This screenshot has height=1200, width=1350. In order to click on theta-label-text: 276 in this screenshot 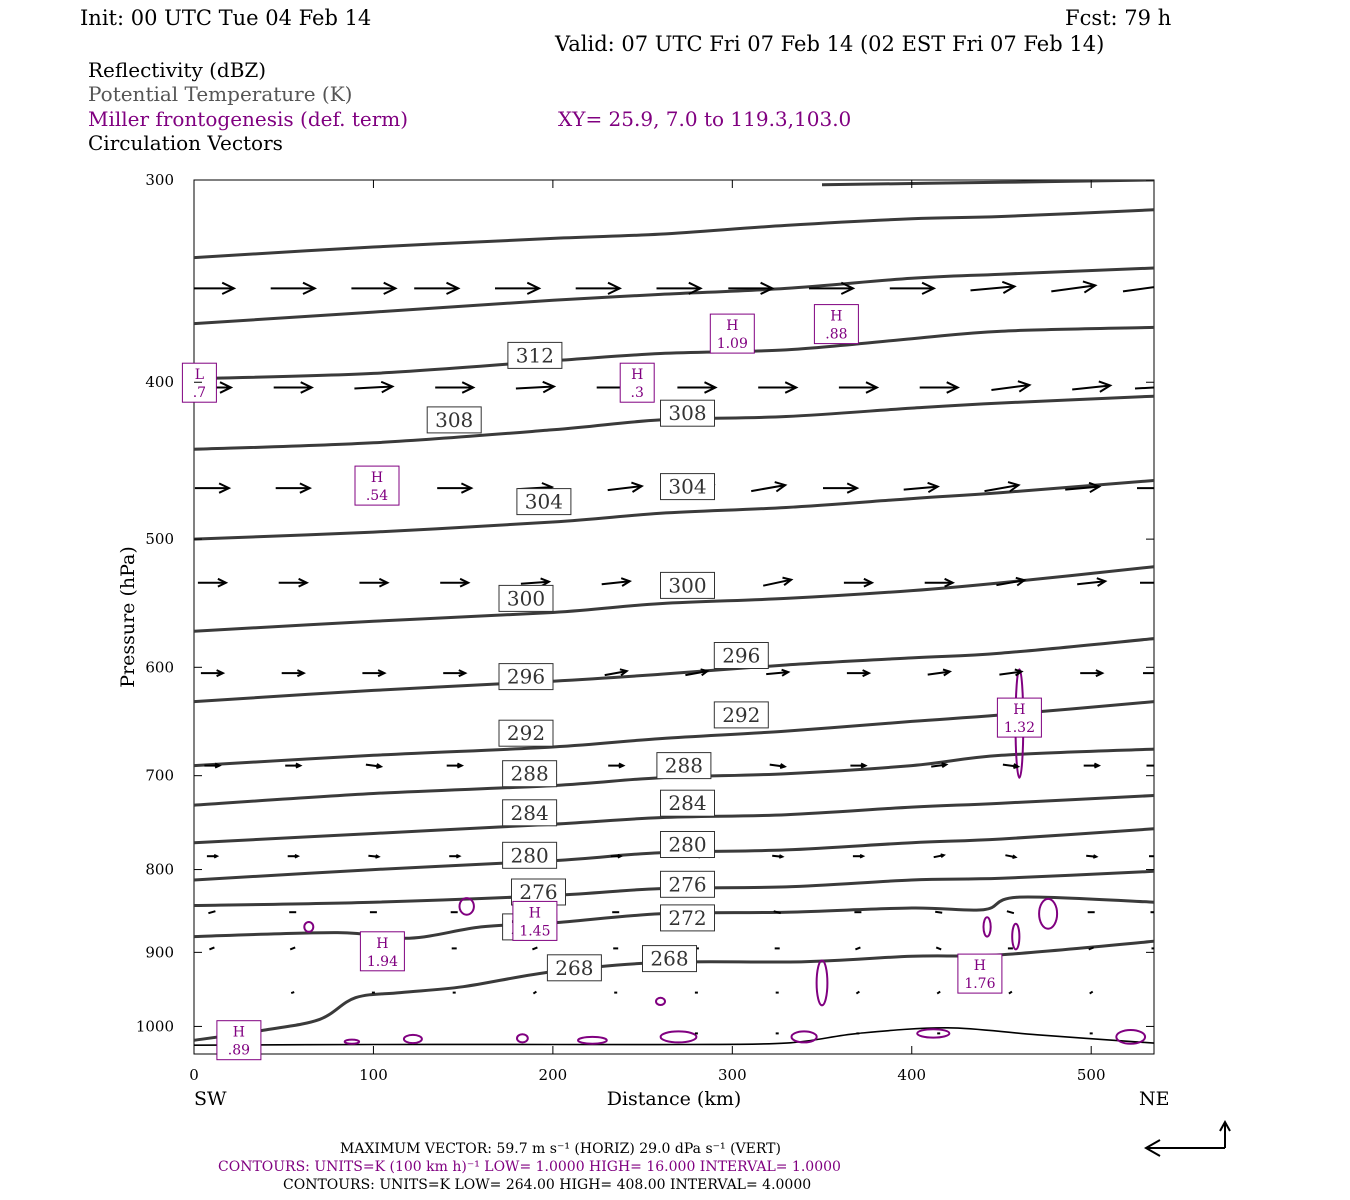, I will do `click(687, 884)`.